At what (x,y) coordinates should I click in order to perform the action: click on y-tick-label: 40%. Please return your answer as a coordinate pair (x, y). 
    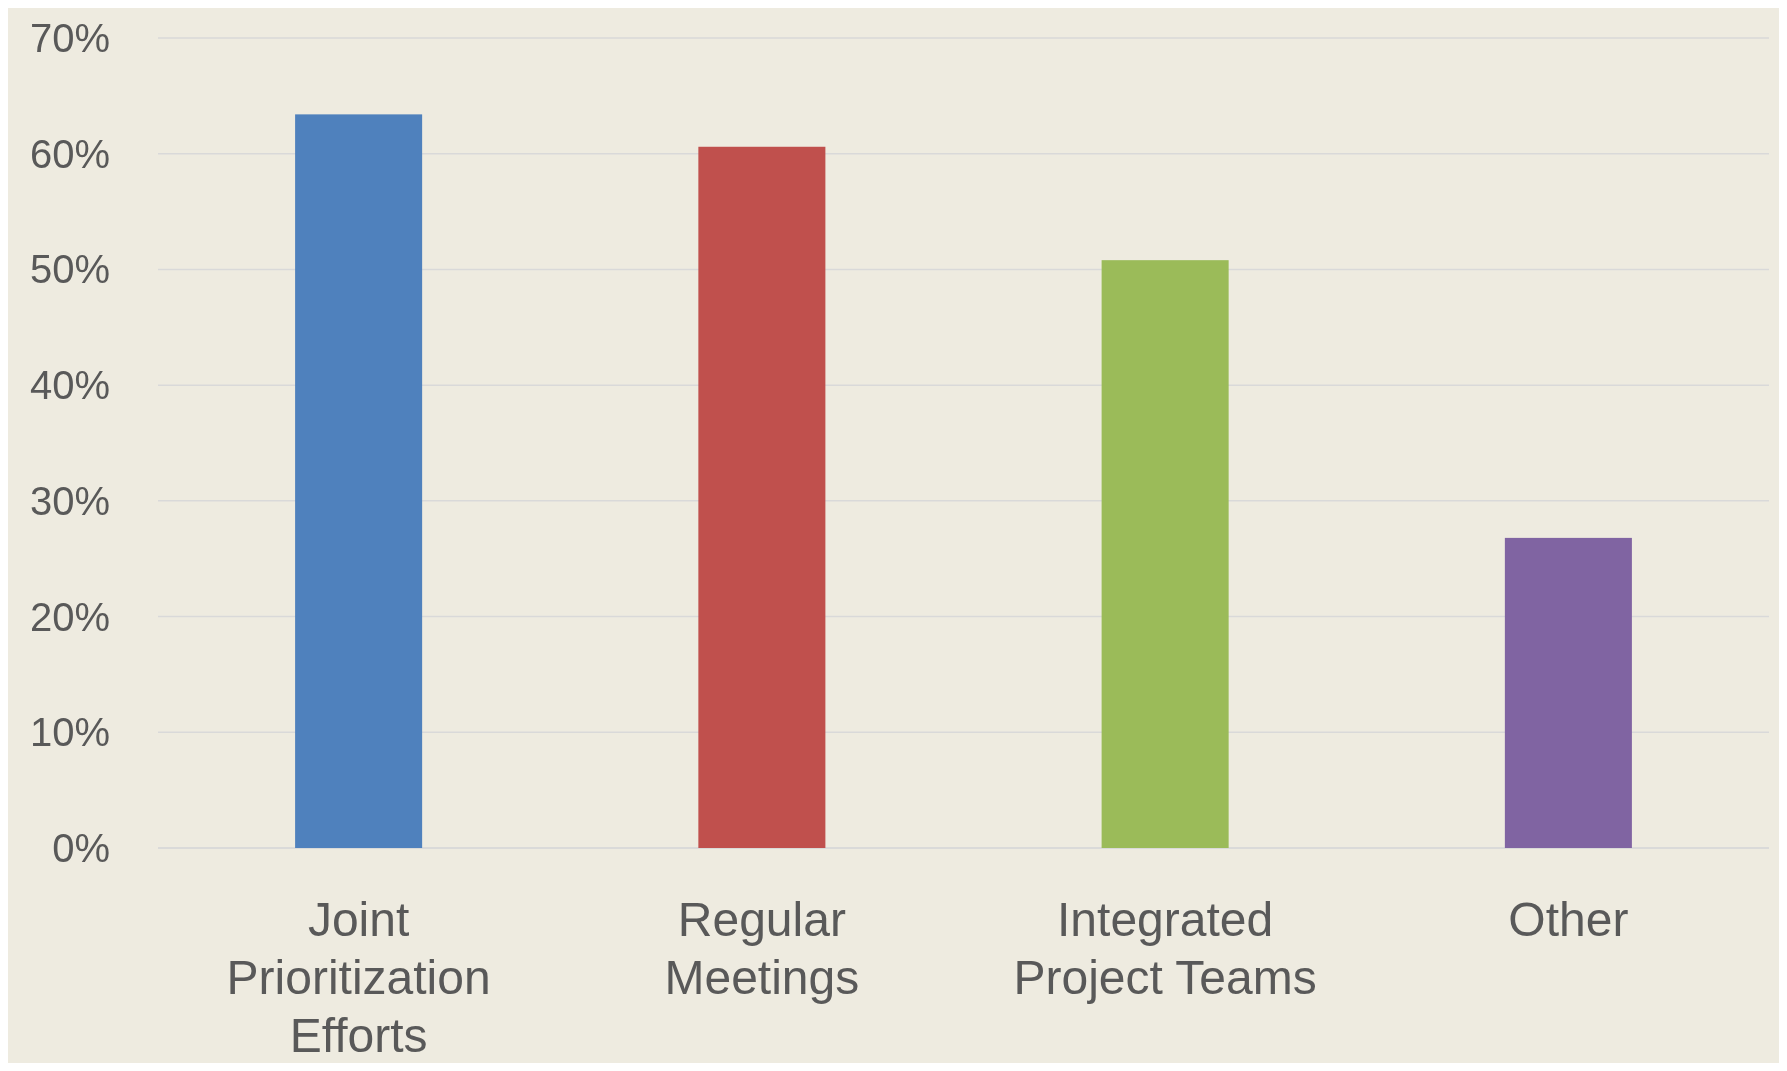
    Looking at the image, I should click on (69, 385).